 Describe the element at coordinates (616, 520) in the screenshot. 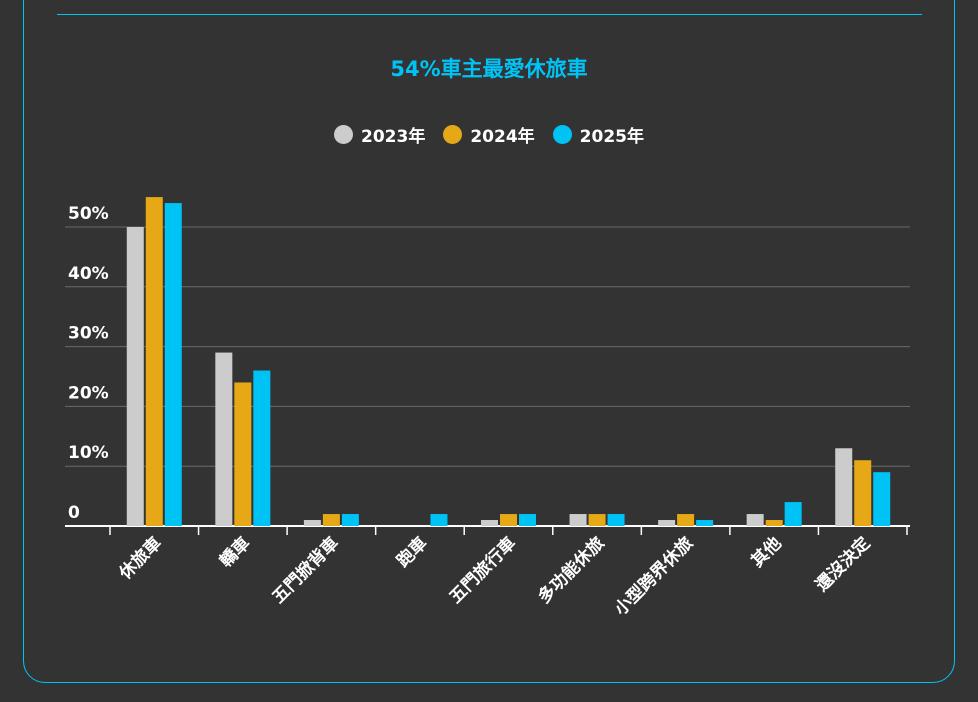

I see `bar-2025年-多功能休旅` at that location.